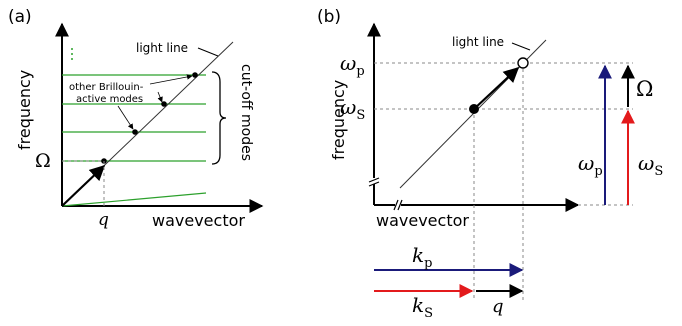  I want to click on pump-point, so click(523, 63).